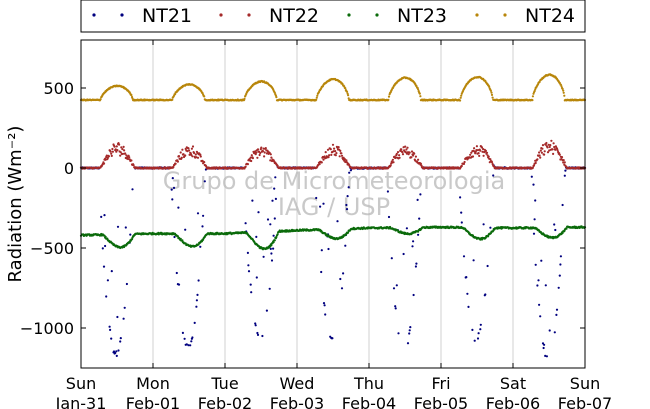  I want to click on legend-label-nt21: NT21, so click(167, 16).